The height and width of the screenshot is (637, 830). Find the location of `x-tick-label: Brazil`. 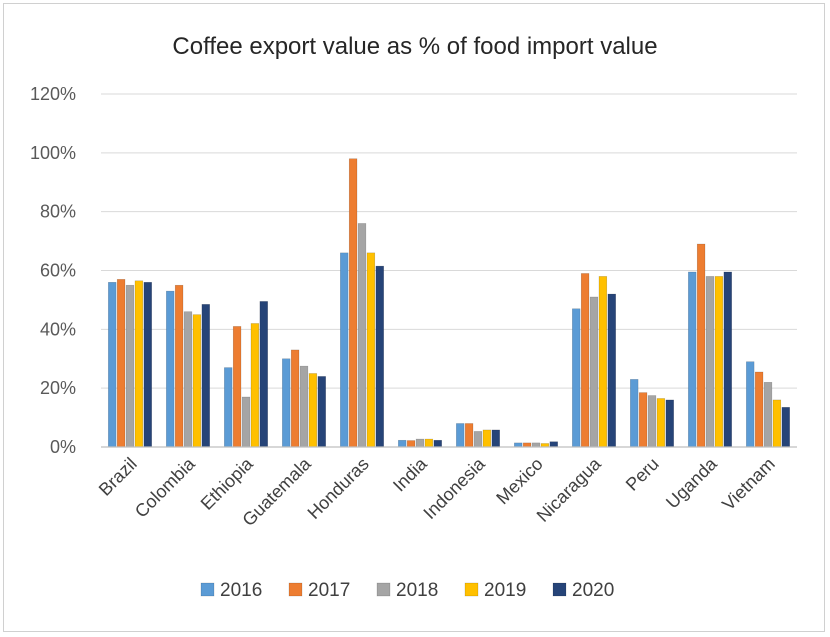

x-tick-label: Brazil is located at coordinates (118, 477).